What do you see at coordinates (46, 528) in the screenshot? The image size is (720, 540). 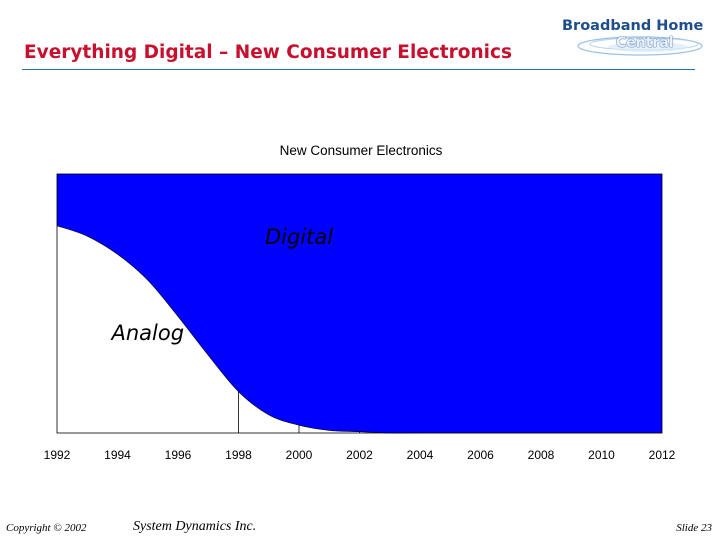 I see `footer-copyright: Copyright © 2002` at bounding box center [46, 528].